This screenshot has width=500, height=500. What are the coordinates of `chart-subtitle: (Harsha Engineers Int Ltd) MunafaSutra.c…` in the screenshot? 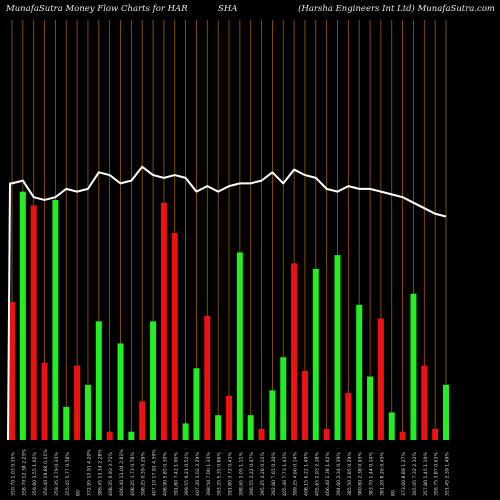 It's located at (396, 9).